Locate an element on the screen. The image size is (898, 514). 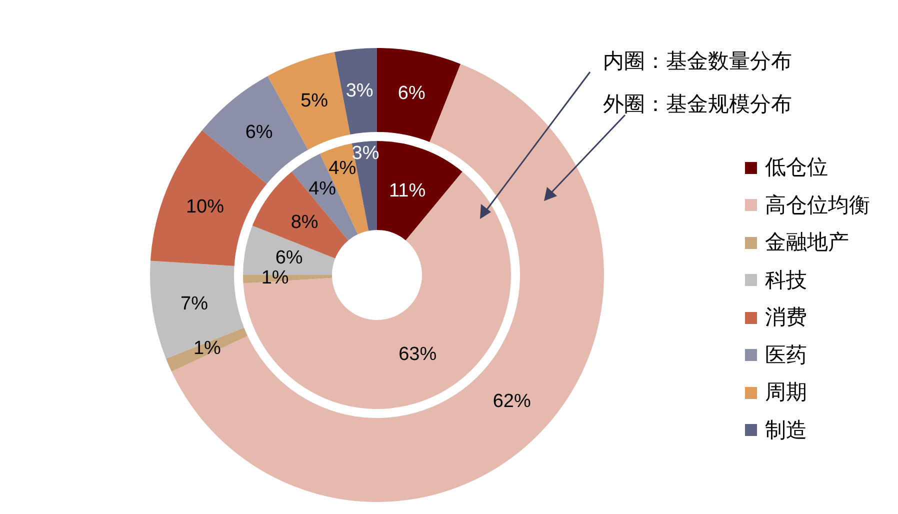
text: 内圈：基金数量分布 is located at coordinates (697, 61).